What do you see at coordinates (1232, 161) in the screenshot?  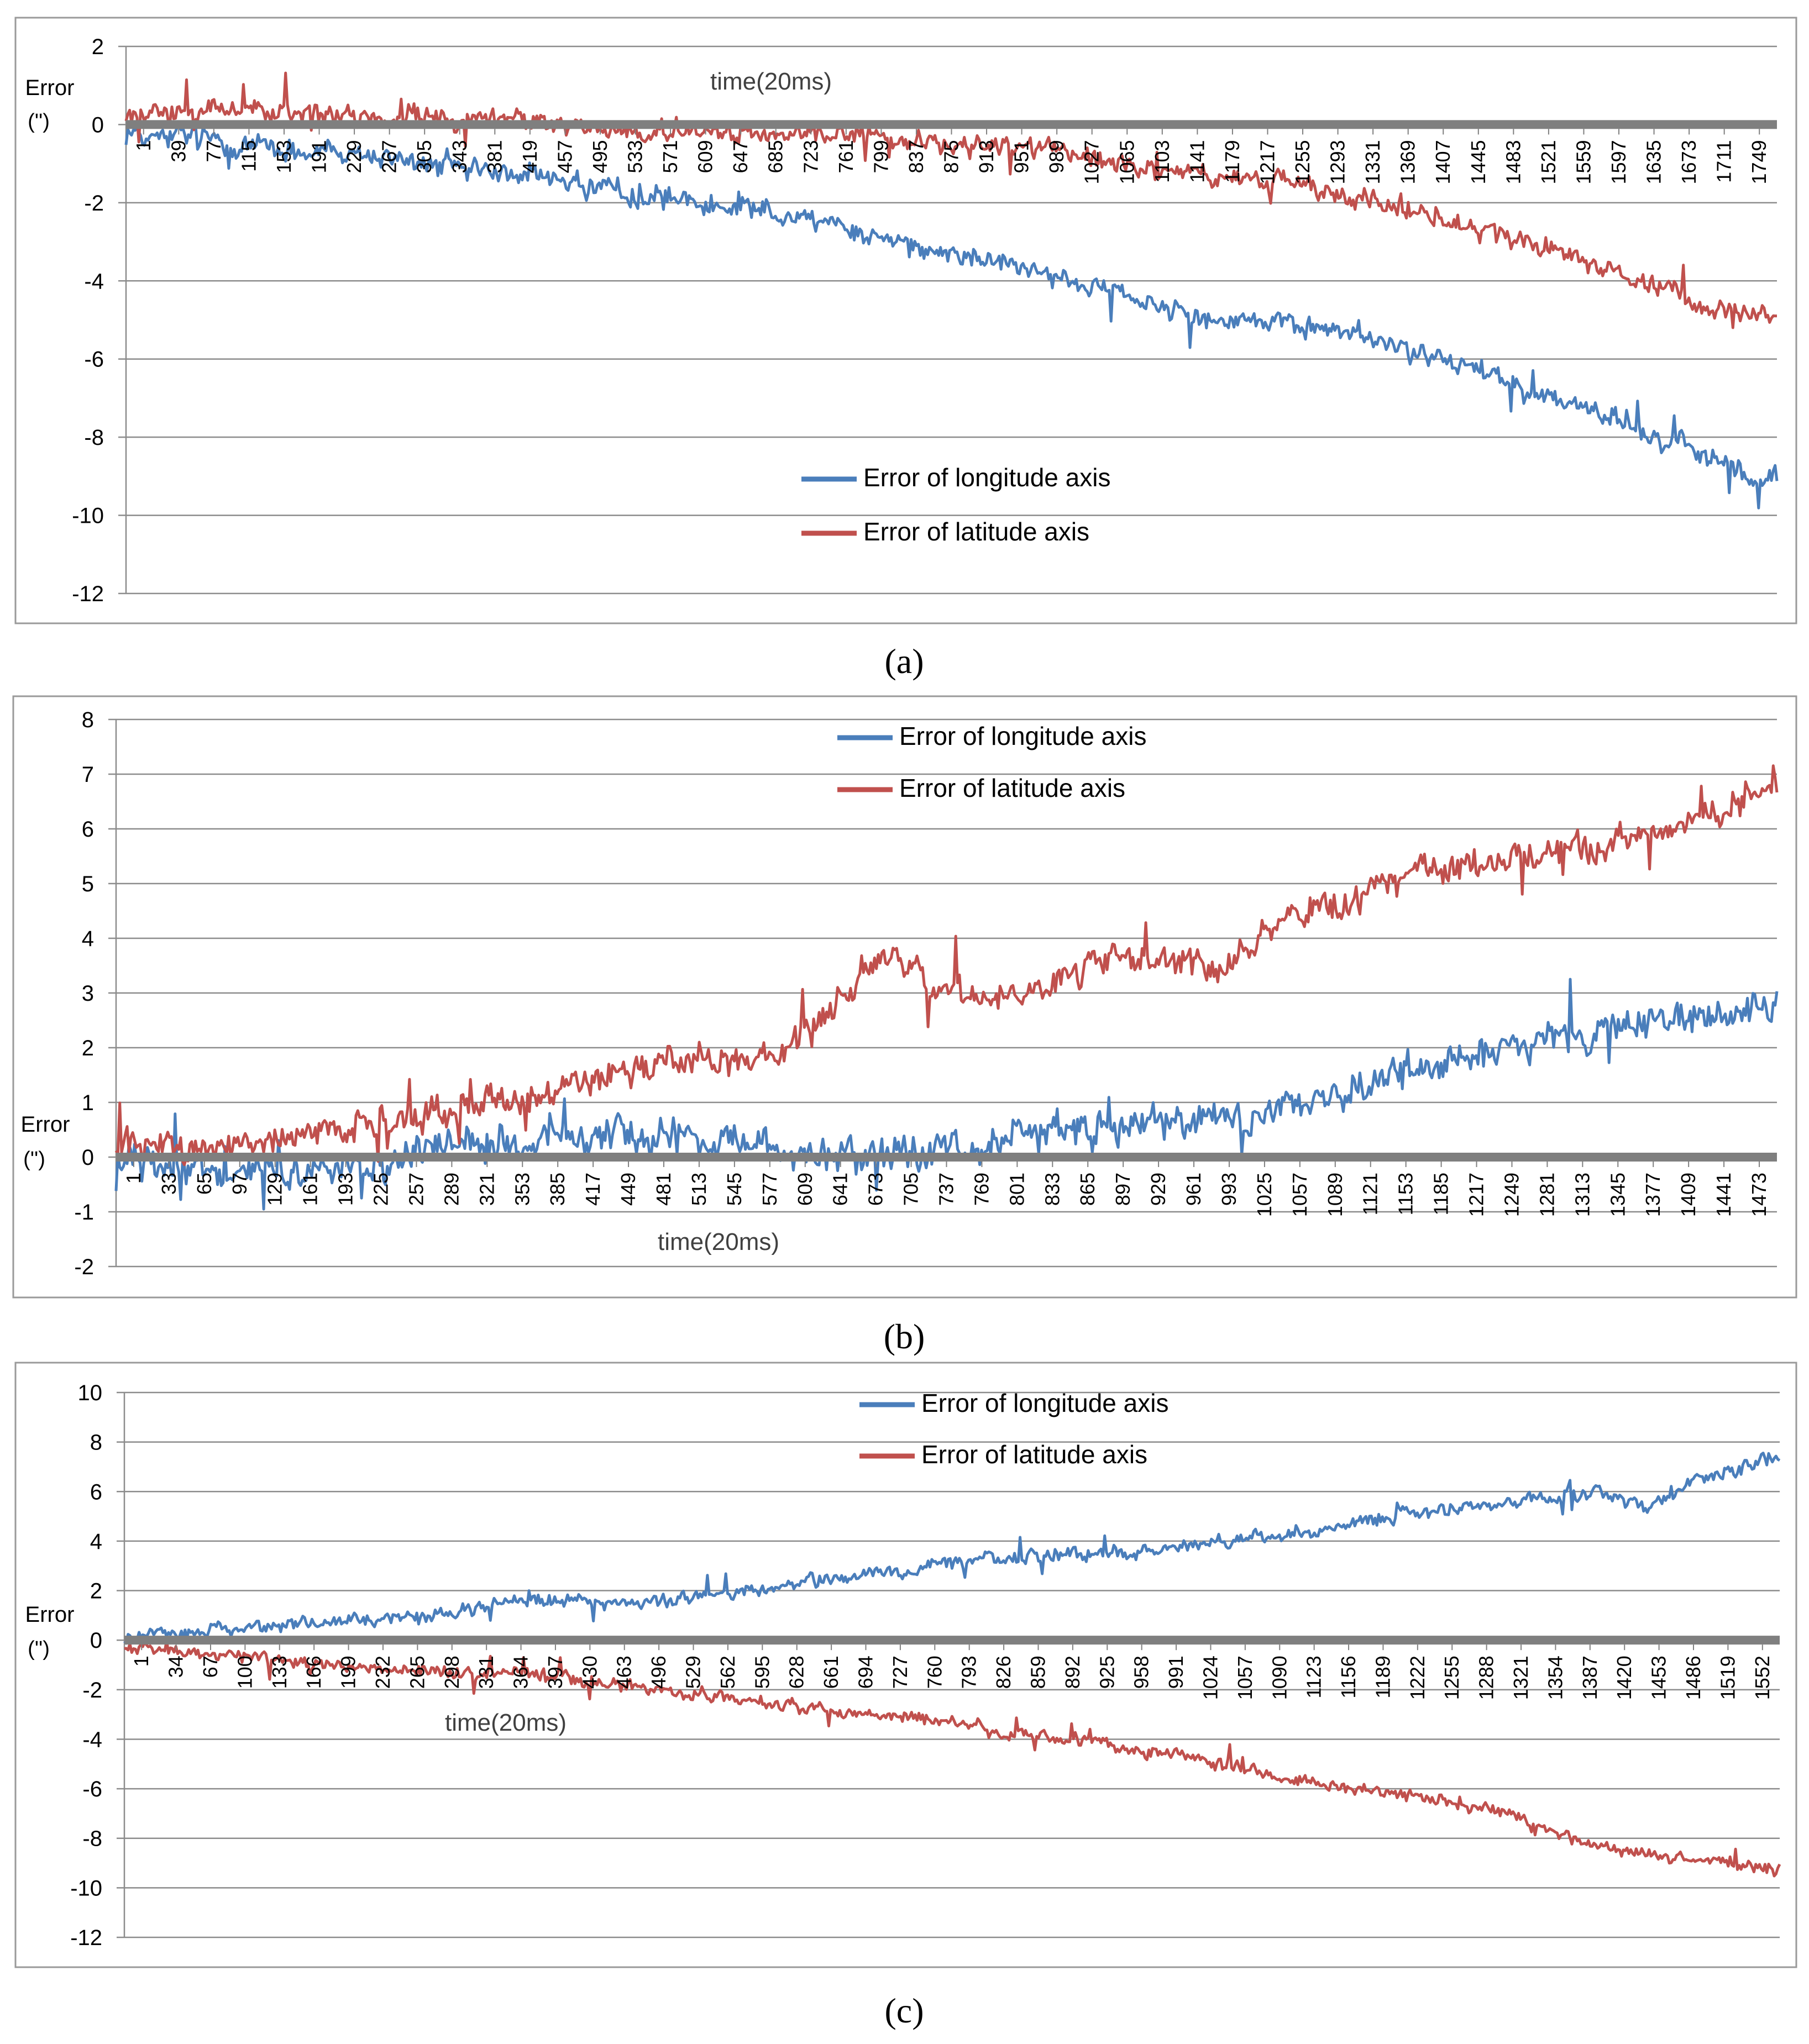 I see `x-tick-label: 1179` at bounding box center [1232, 161].